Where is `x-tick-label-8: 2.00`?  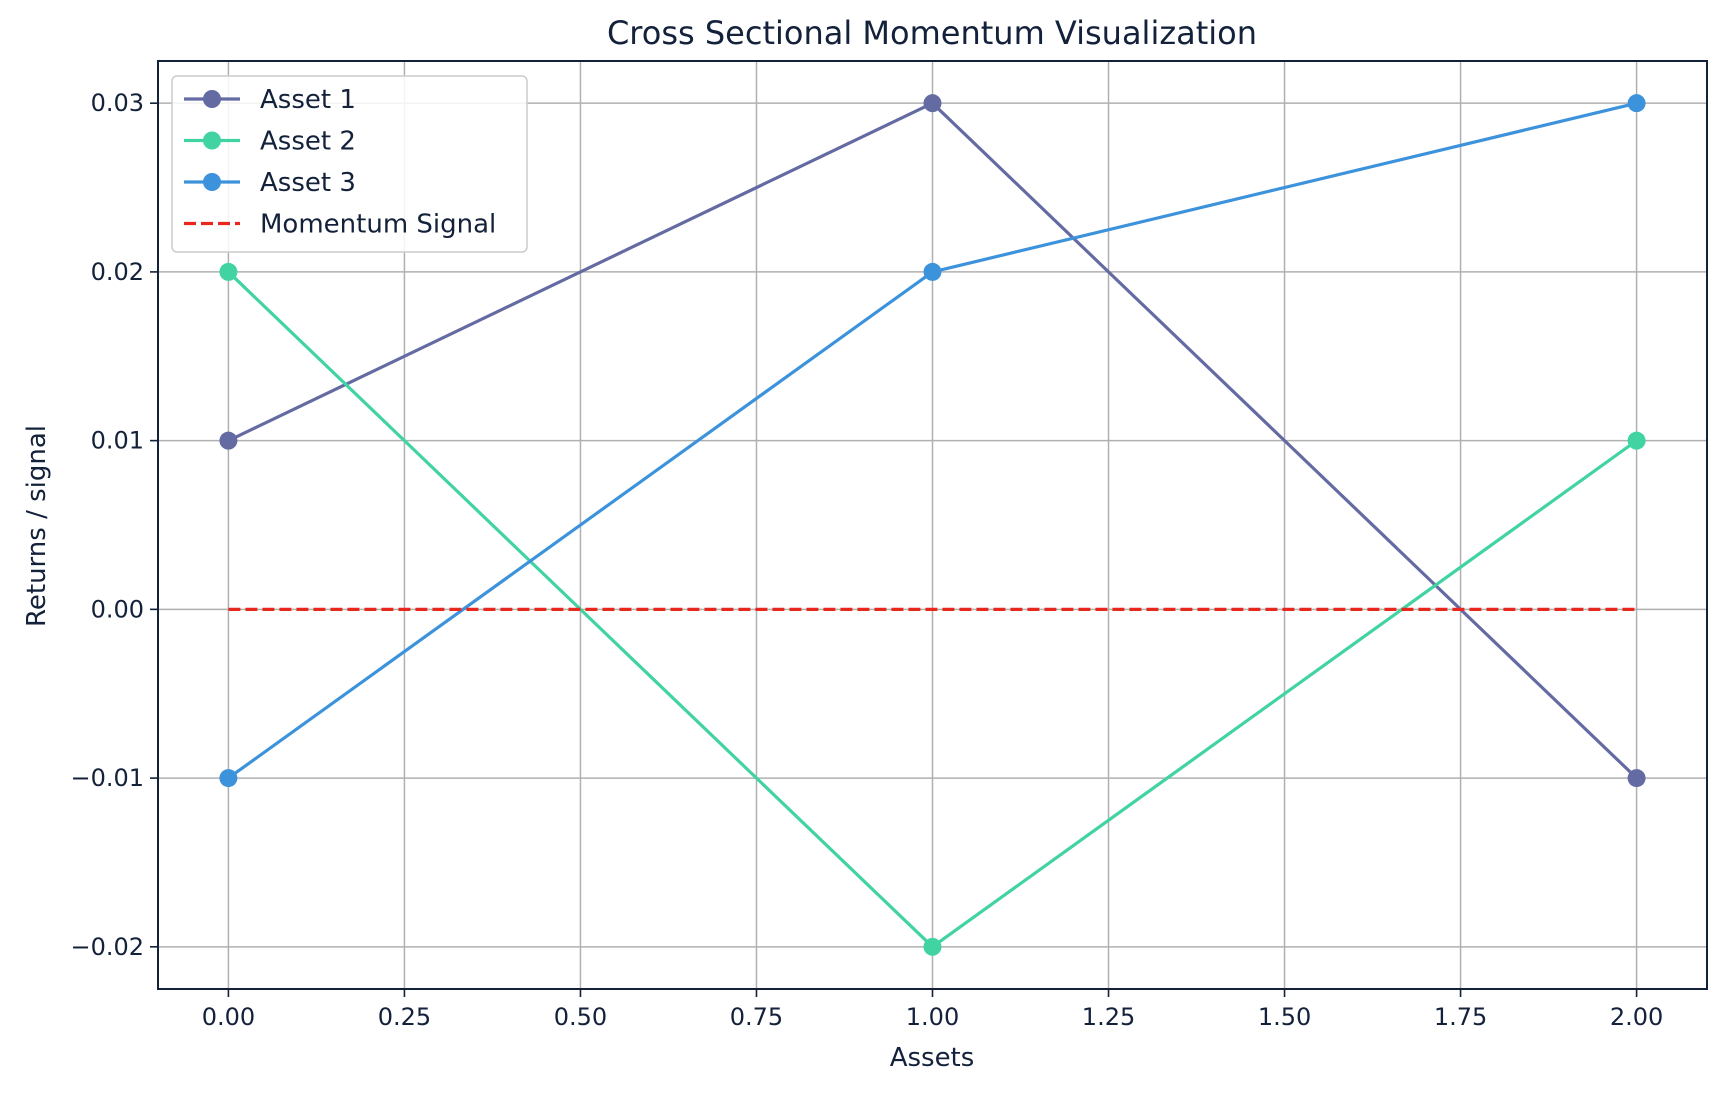
x-tick-label-8: 2.00 is located at coordinates (1636, 1017).